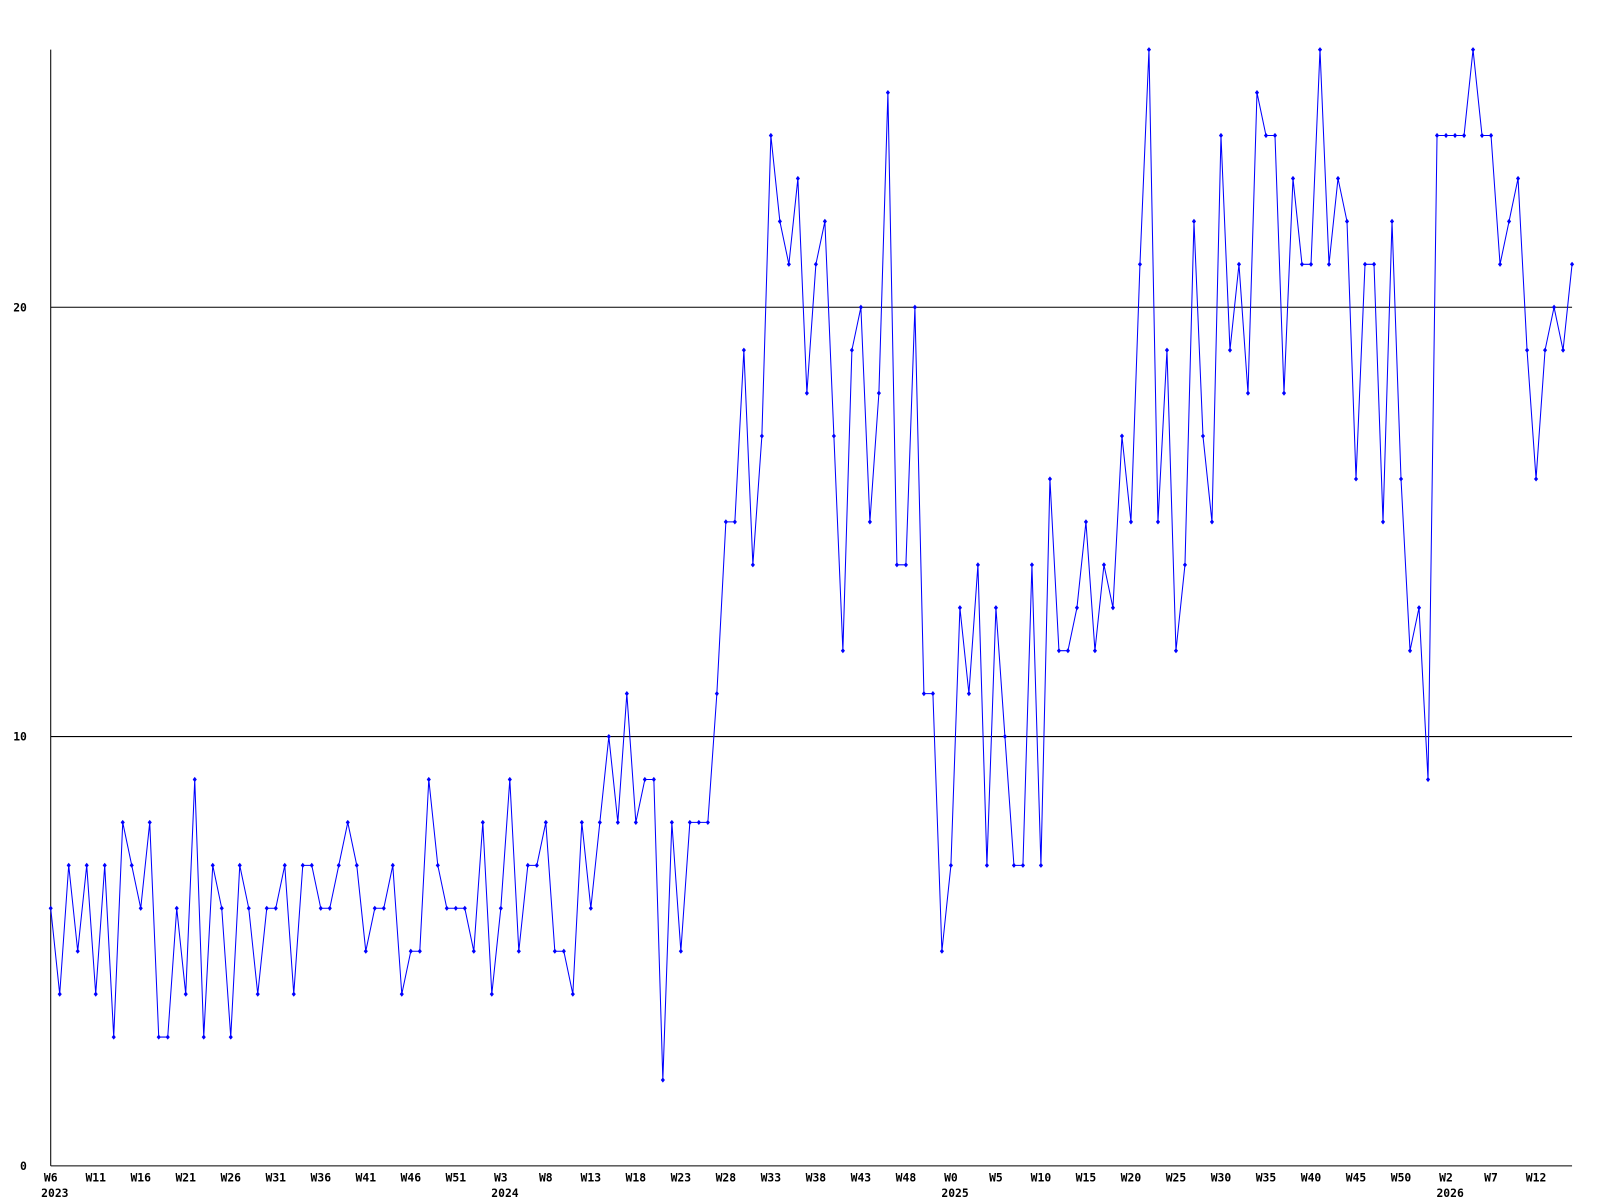 This screenshot has width=1600, height=1200. Describe the element at coordinates (726, 1177) in the screenshot. I see `x-tick-label: W28` at that location.